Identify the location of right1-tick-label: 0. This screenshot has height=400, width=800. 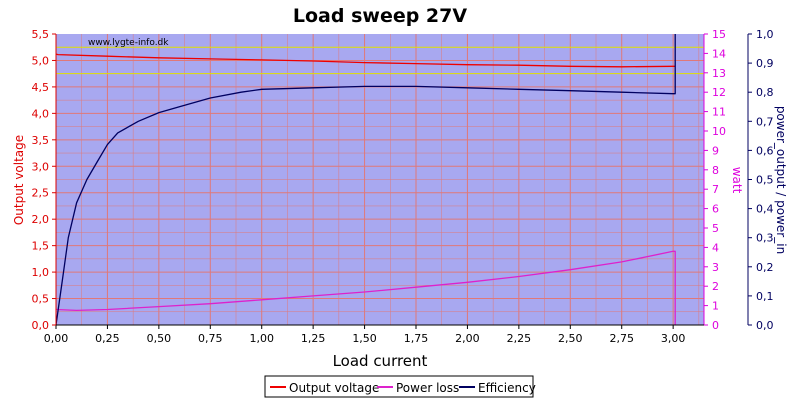
(715, 325).